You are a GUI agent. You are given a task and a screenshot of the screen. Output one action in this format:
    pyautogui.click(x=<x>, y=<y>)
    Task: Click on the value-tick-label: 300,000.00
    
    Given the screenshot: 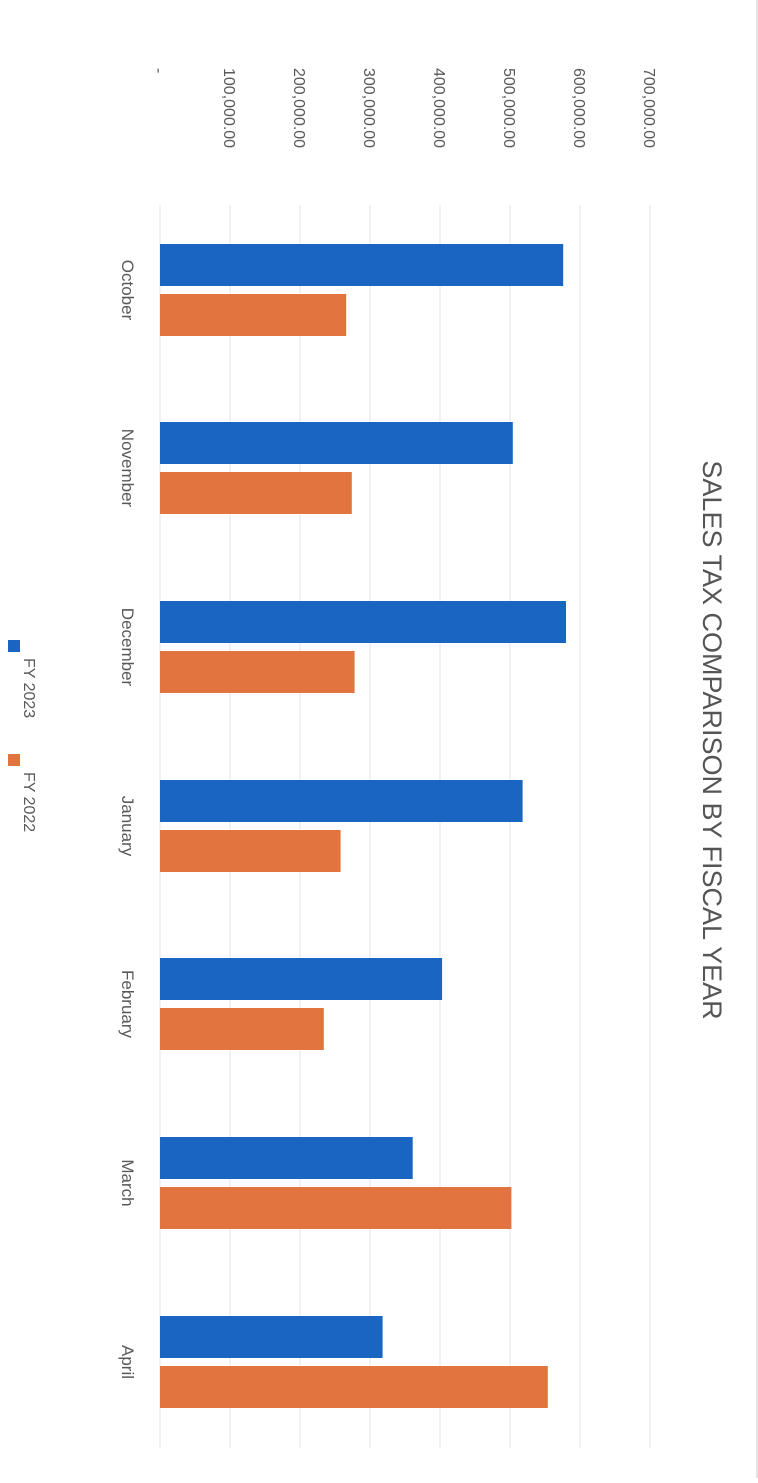 What is the action you would take?
    pyautogui.click(x=368, y=108)
    